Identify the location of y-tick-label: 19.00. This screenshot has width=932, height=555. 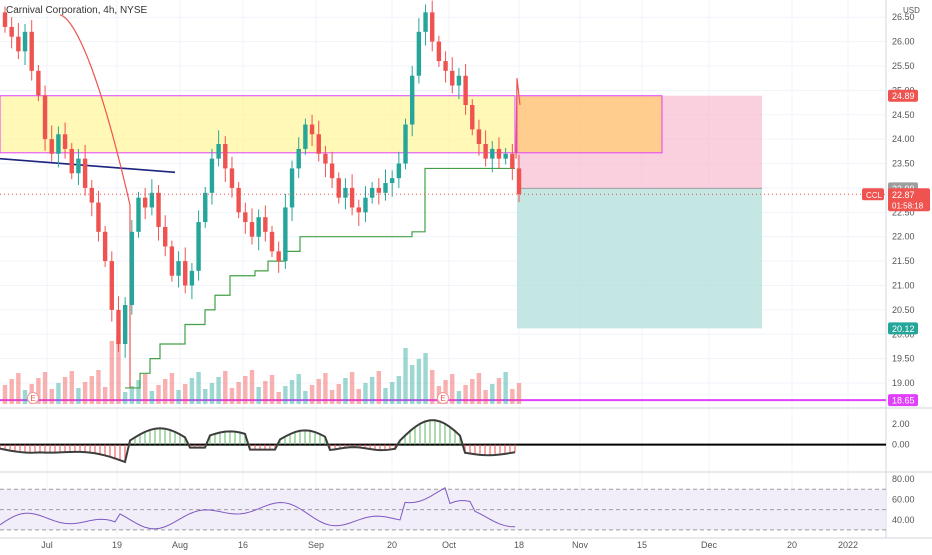
(903, 383).